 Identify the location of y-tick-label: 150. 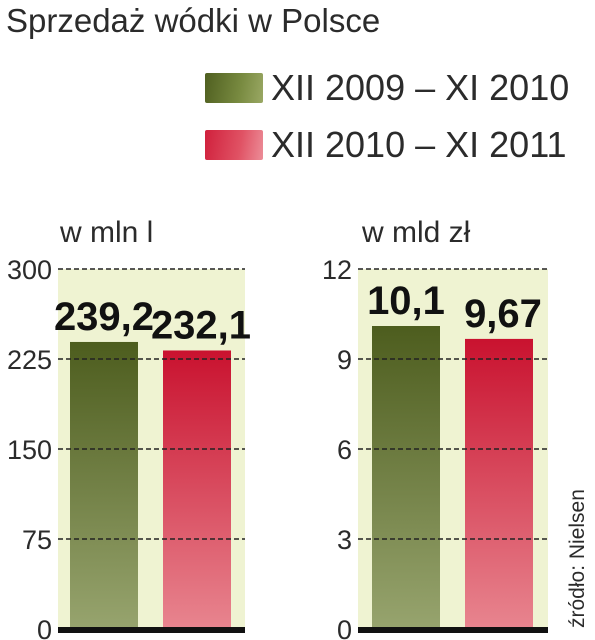
(29, 450).